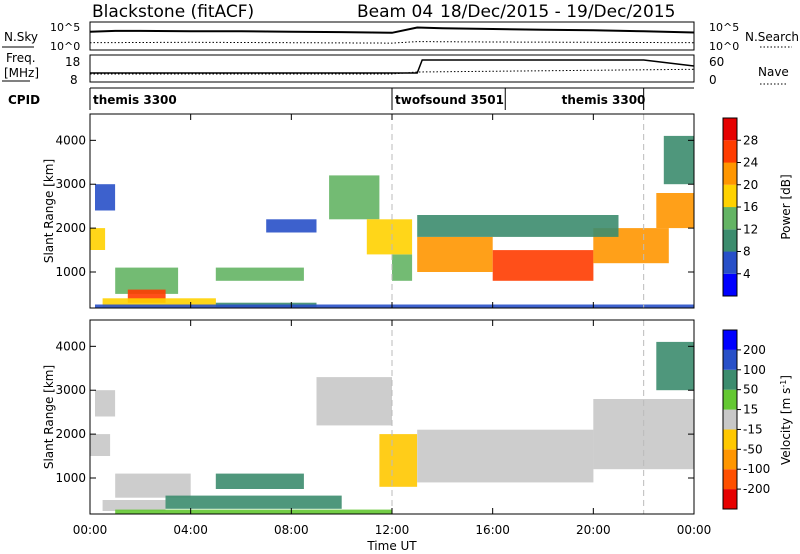 The image size is (800, 554). Describe the element at coordinates (70, 390) in the screenshot. I see `velocity-ytick-label: 3000` at that location.